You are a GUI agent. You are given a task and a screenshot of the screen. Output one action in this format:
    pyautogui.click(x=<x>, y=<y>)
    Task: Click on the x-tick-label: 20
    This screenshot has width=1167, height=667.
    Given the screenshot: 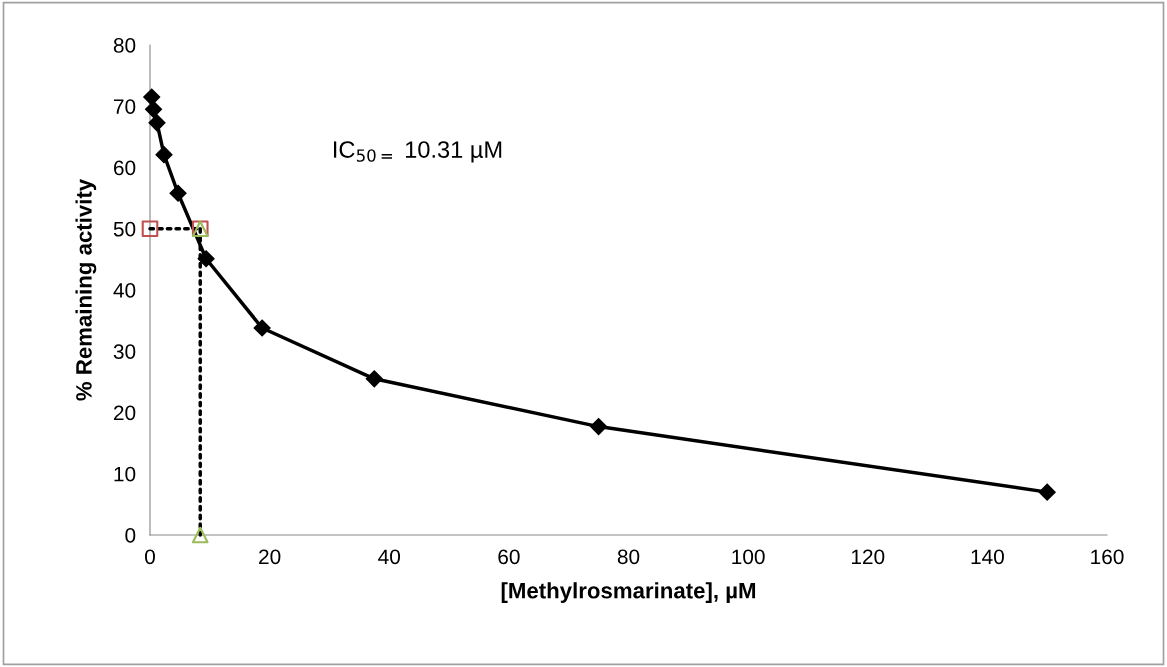 What is the action you would take?
    pyautogui.click(x=270, y=557)
    